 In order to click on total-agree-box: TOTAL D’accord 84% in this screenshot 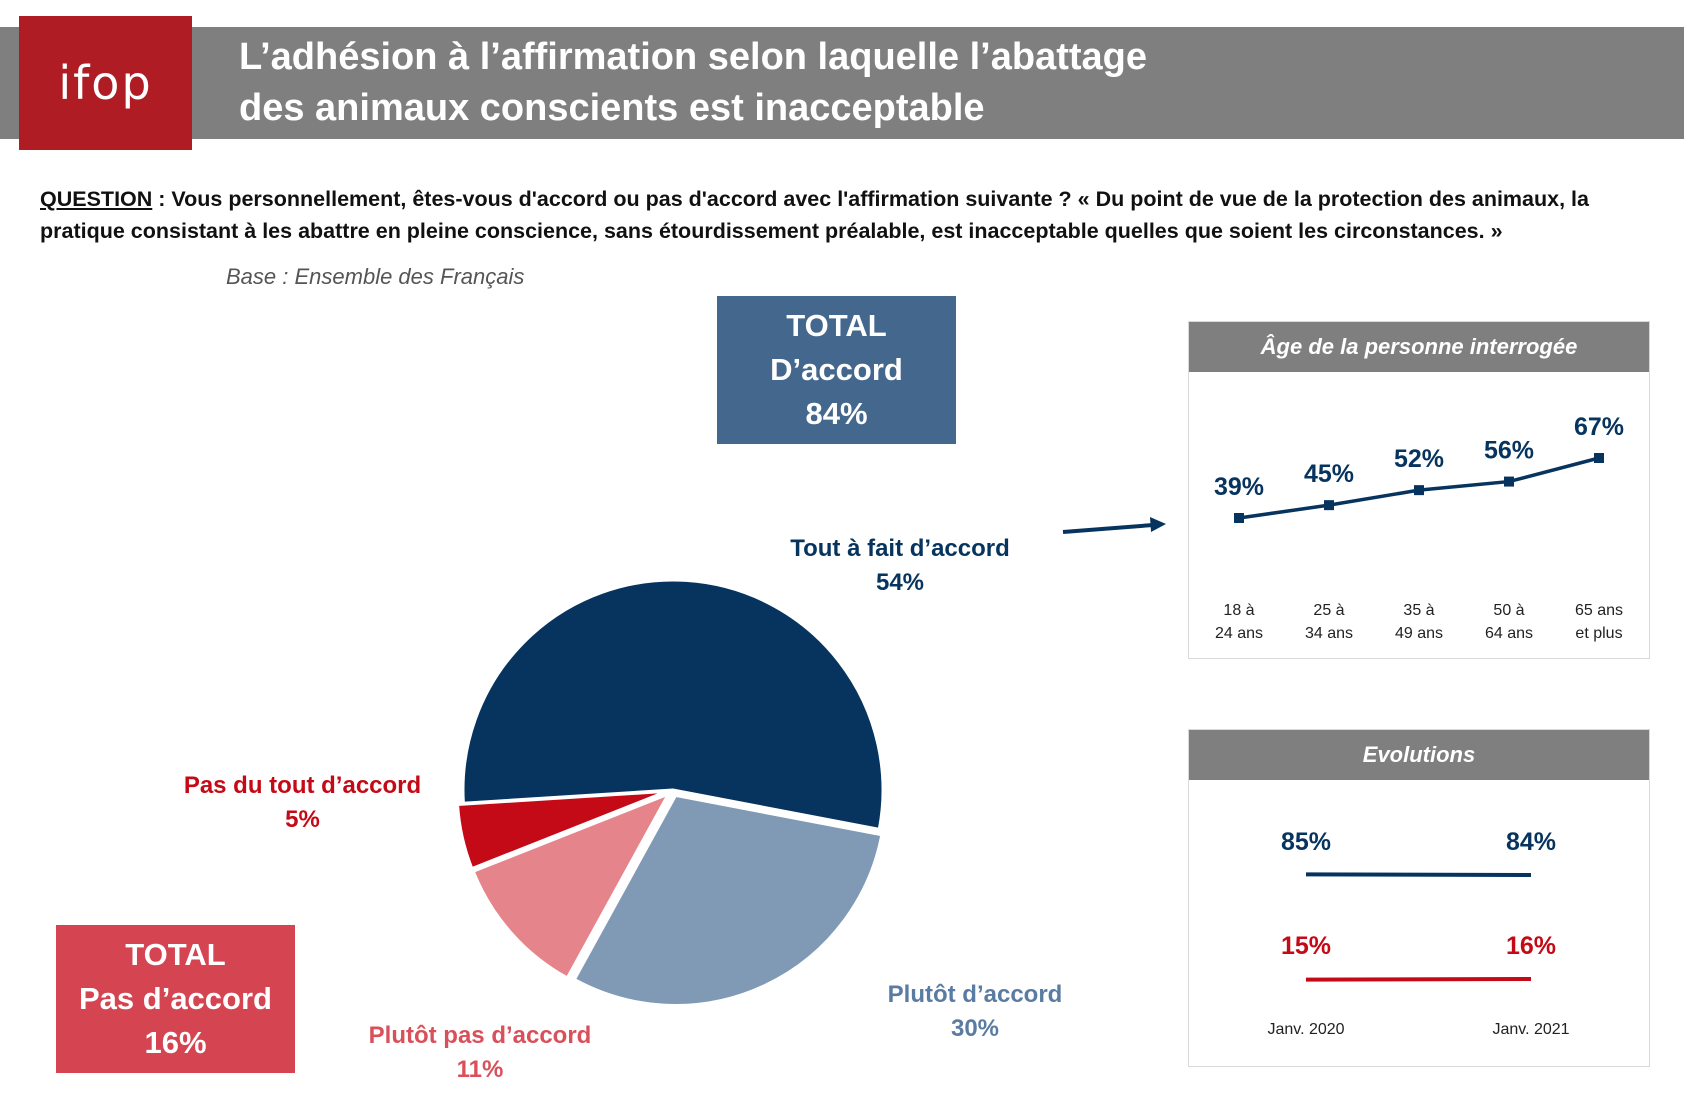, I will do `click(836, 370)`.